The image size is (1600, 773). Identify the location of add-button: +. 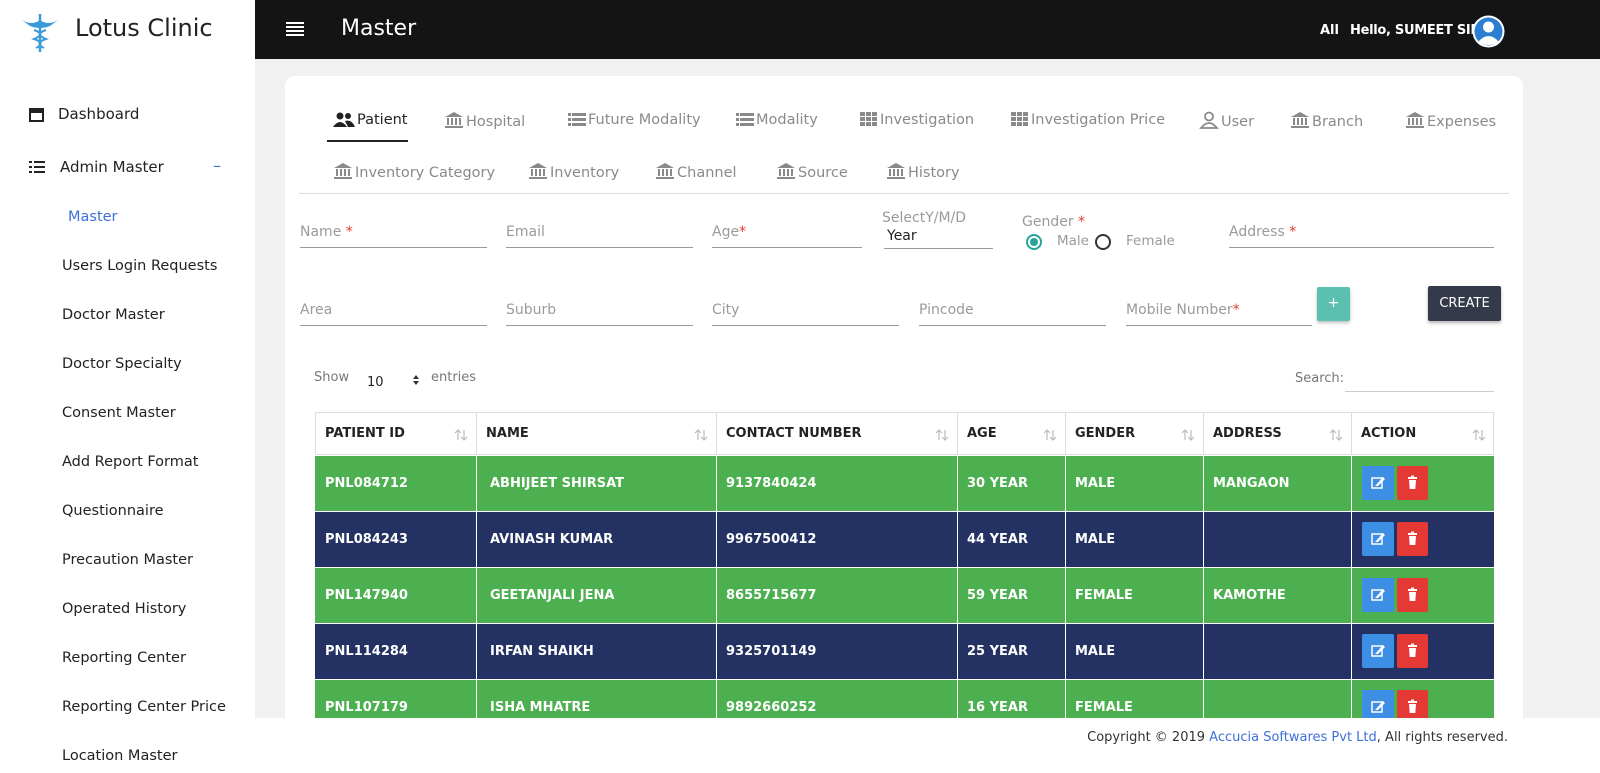
(1333, 304).